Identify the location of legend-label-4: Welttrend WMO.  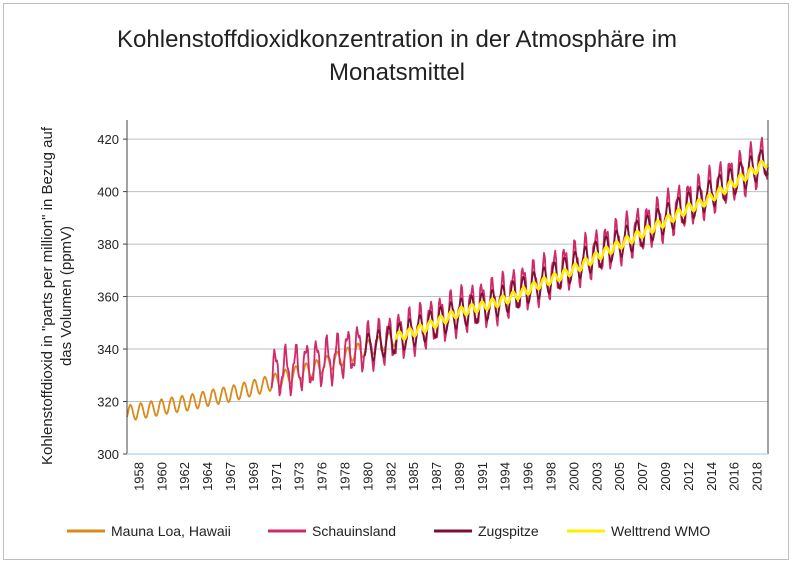
(660, 531).